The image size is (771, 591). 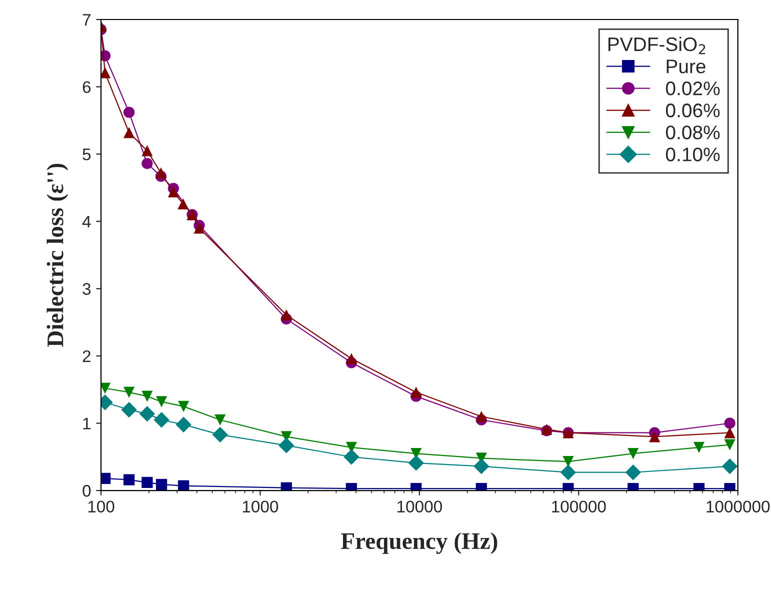 I want to click on y-tick-label: 7, so click(x=86, y=20).